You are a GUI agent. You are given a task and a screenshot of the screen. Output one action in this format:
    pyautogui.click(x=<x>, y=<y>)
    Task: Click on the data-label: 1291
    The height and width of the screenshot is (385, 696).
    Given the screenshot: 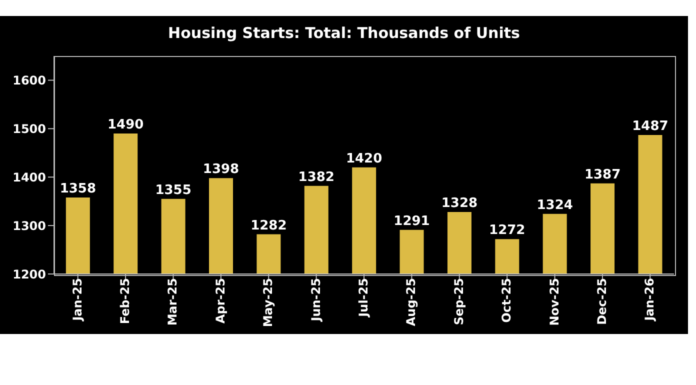 What is the action you would take?
    pyautogui.click(x=412, y=221)
    